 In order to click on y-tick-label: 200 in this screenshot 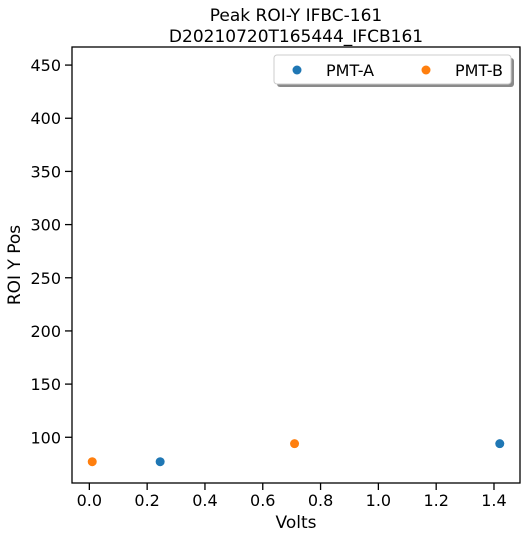, I will do `click(45, 331)`.